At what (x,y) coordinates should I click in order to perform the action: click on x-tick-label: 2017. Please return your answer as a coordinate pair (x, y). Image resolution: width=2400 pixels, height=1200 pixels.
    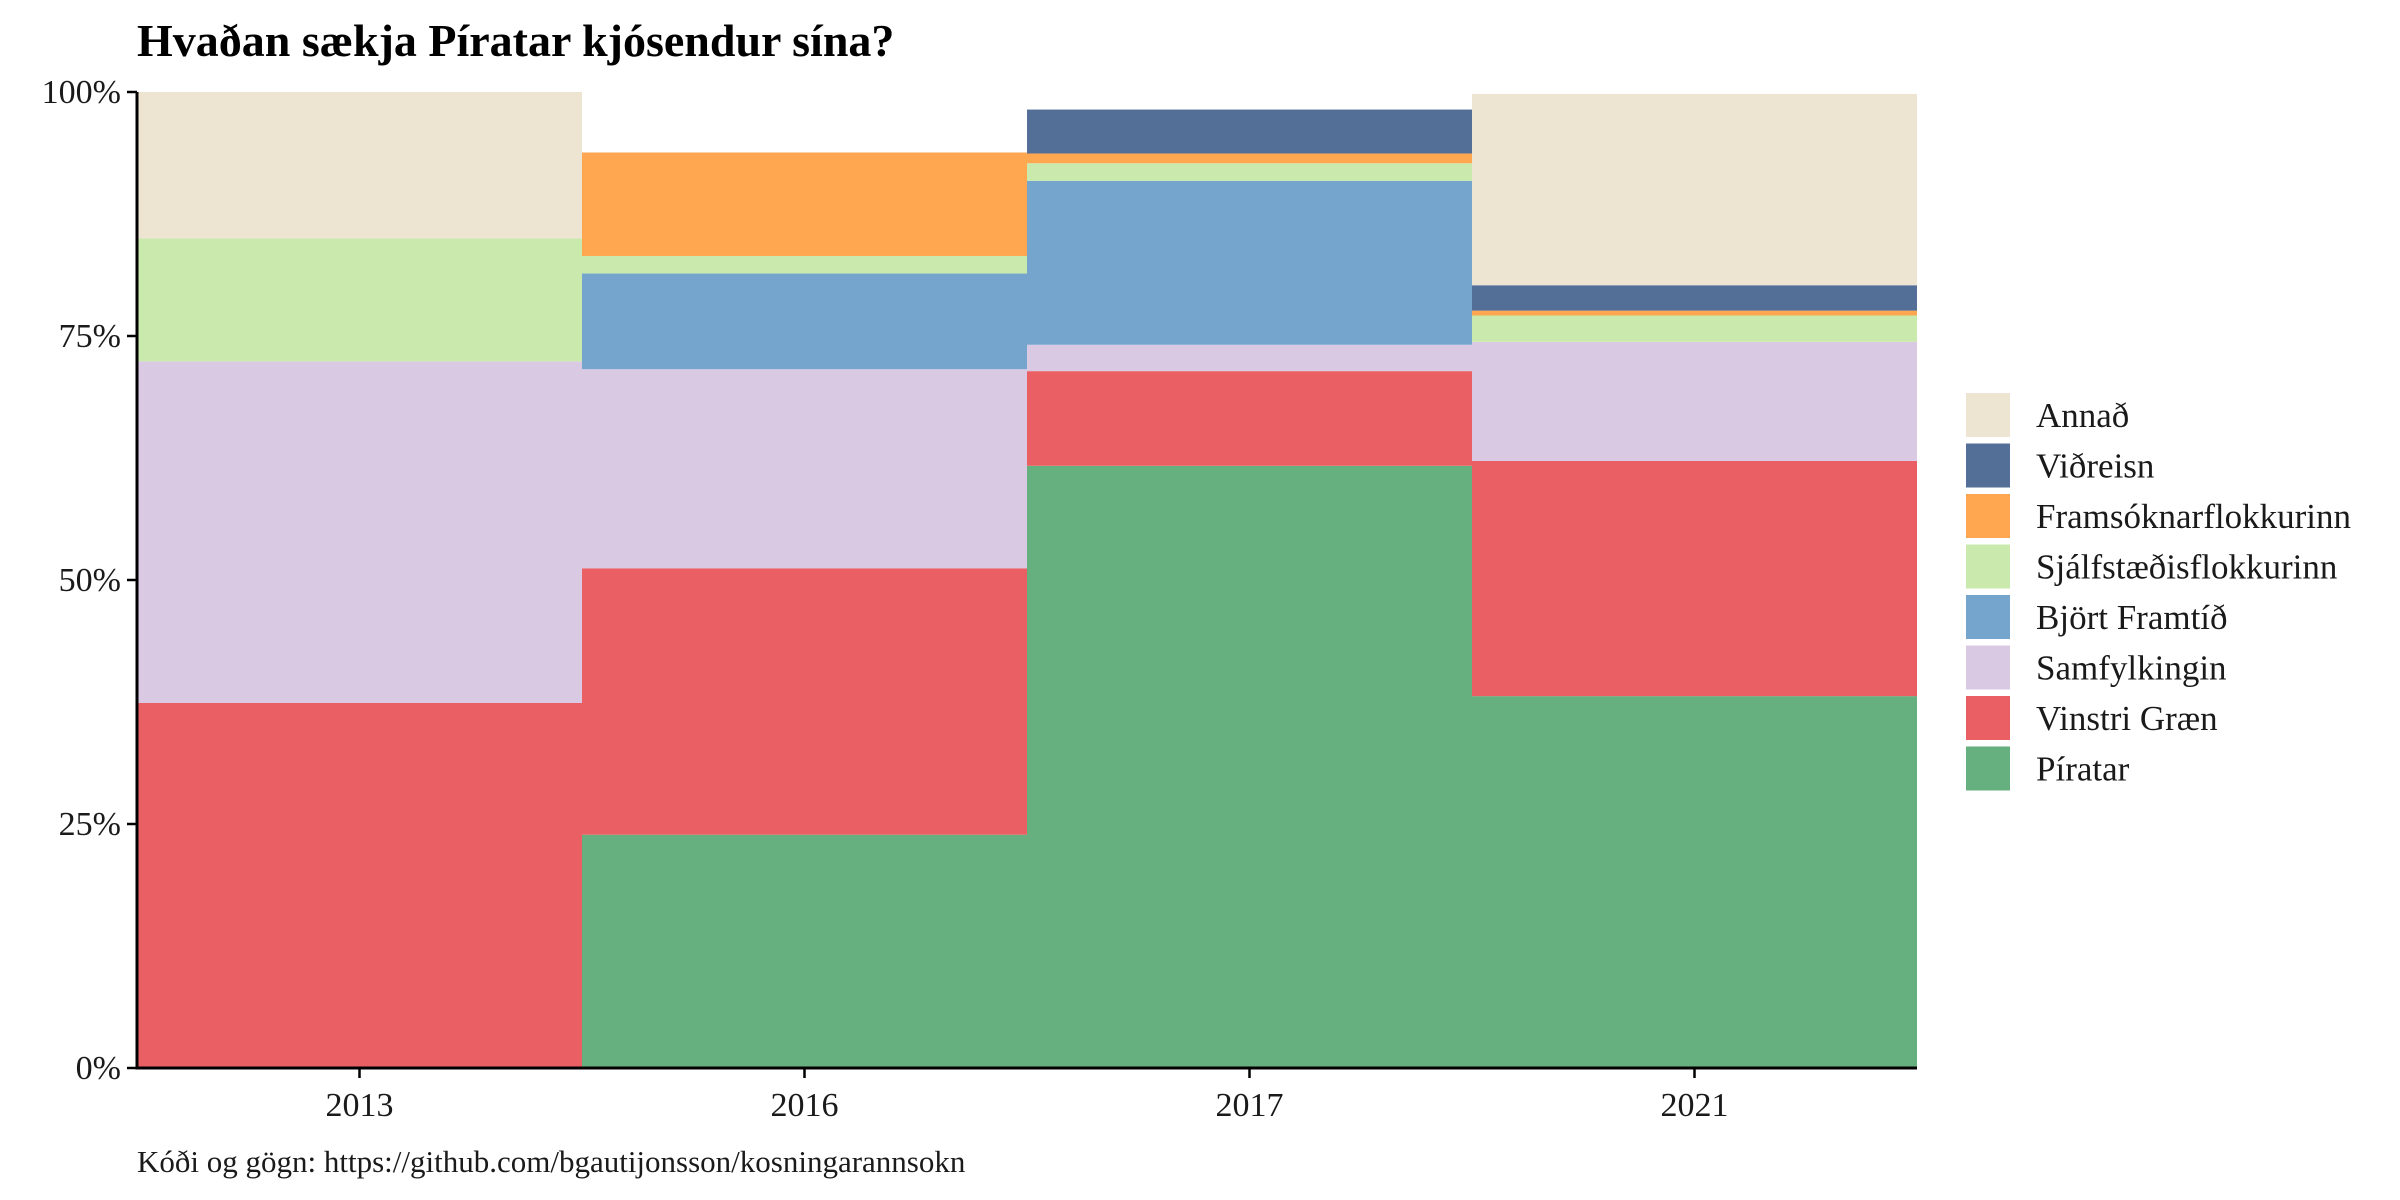
    Looking at the image, I should click on (1250, 1105).